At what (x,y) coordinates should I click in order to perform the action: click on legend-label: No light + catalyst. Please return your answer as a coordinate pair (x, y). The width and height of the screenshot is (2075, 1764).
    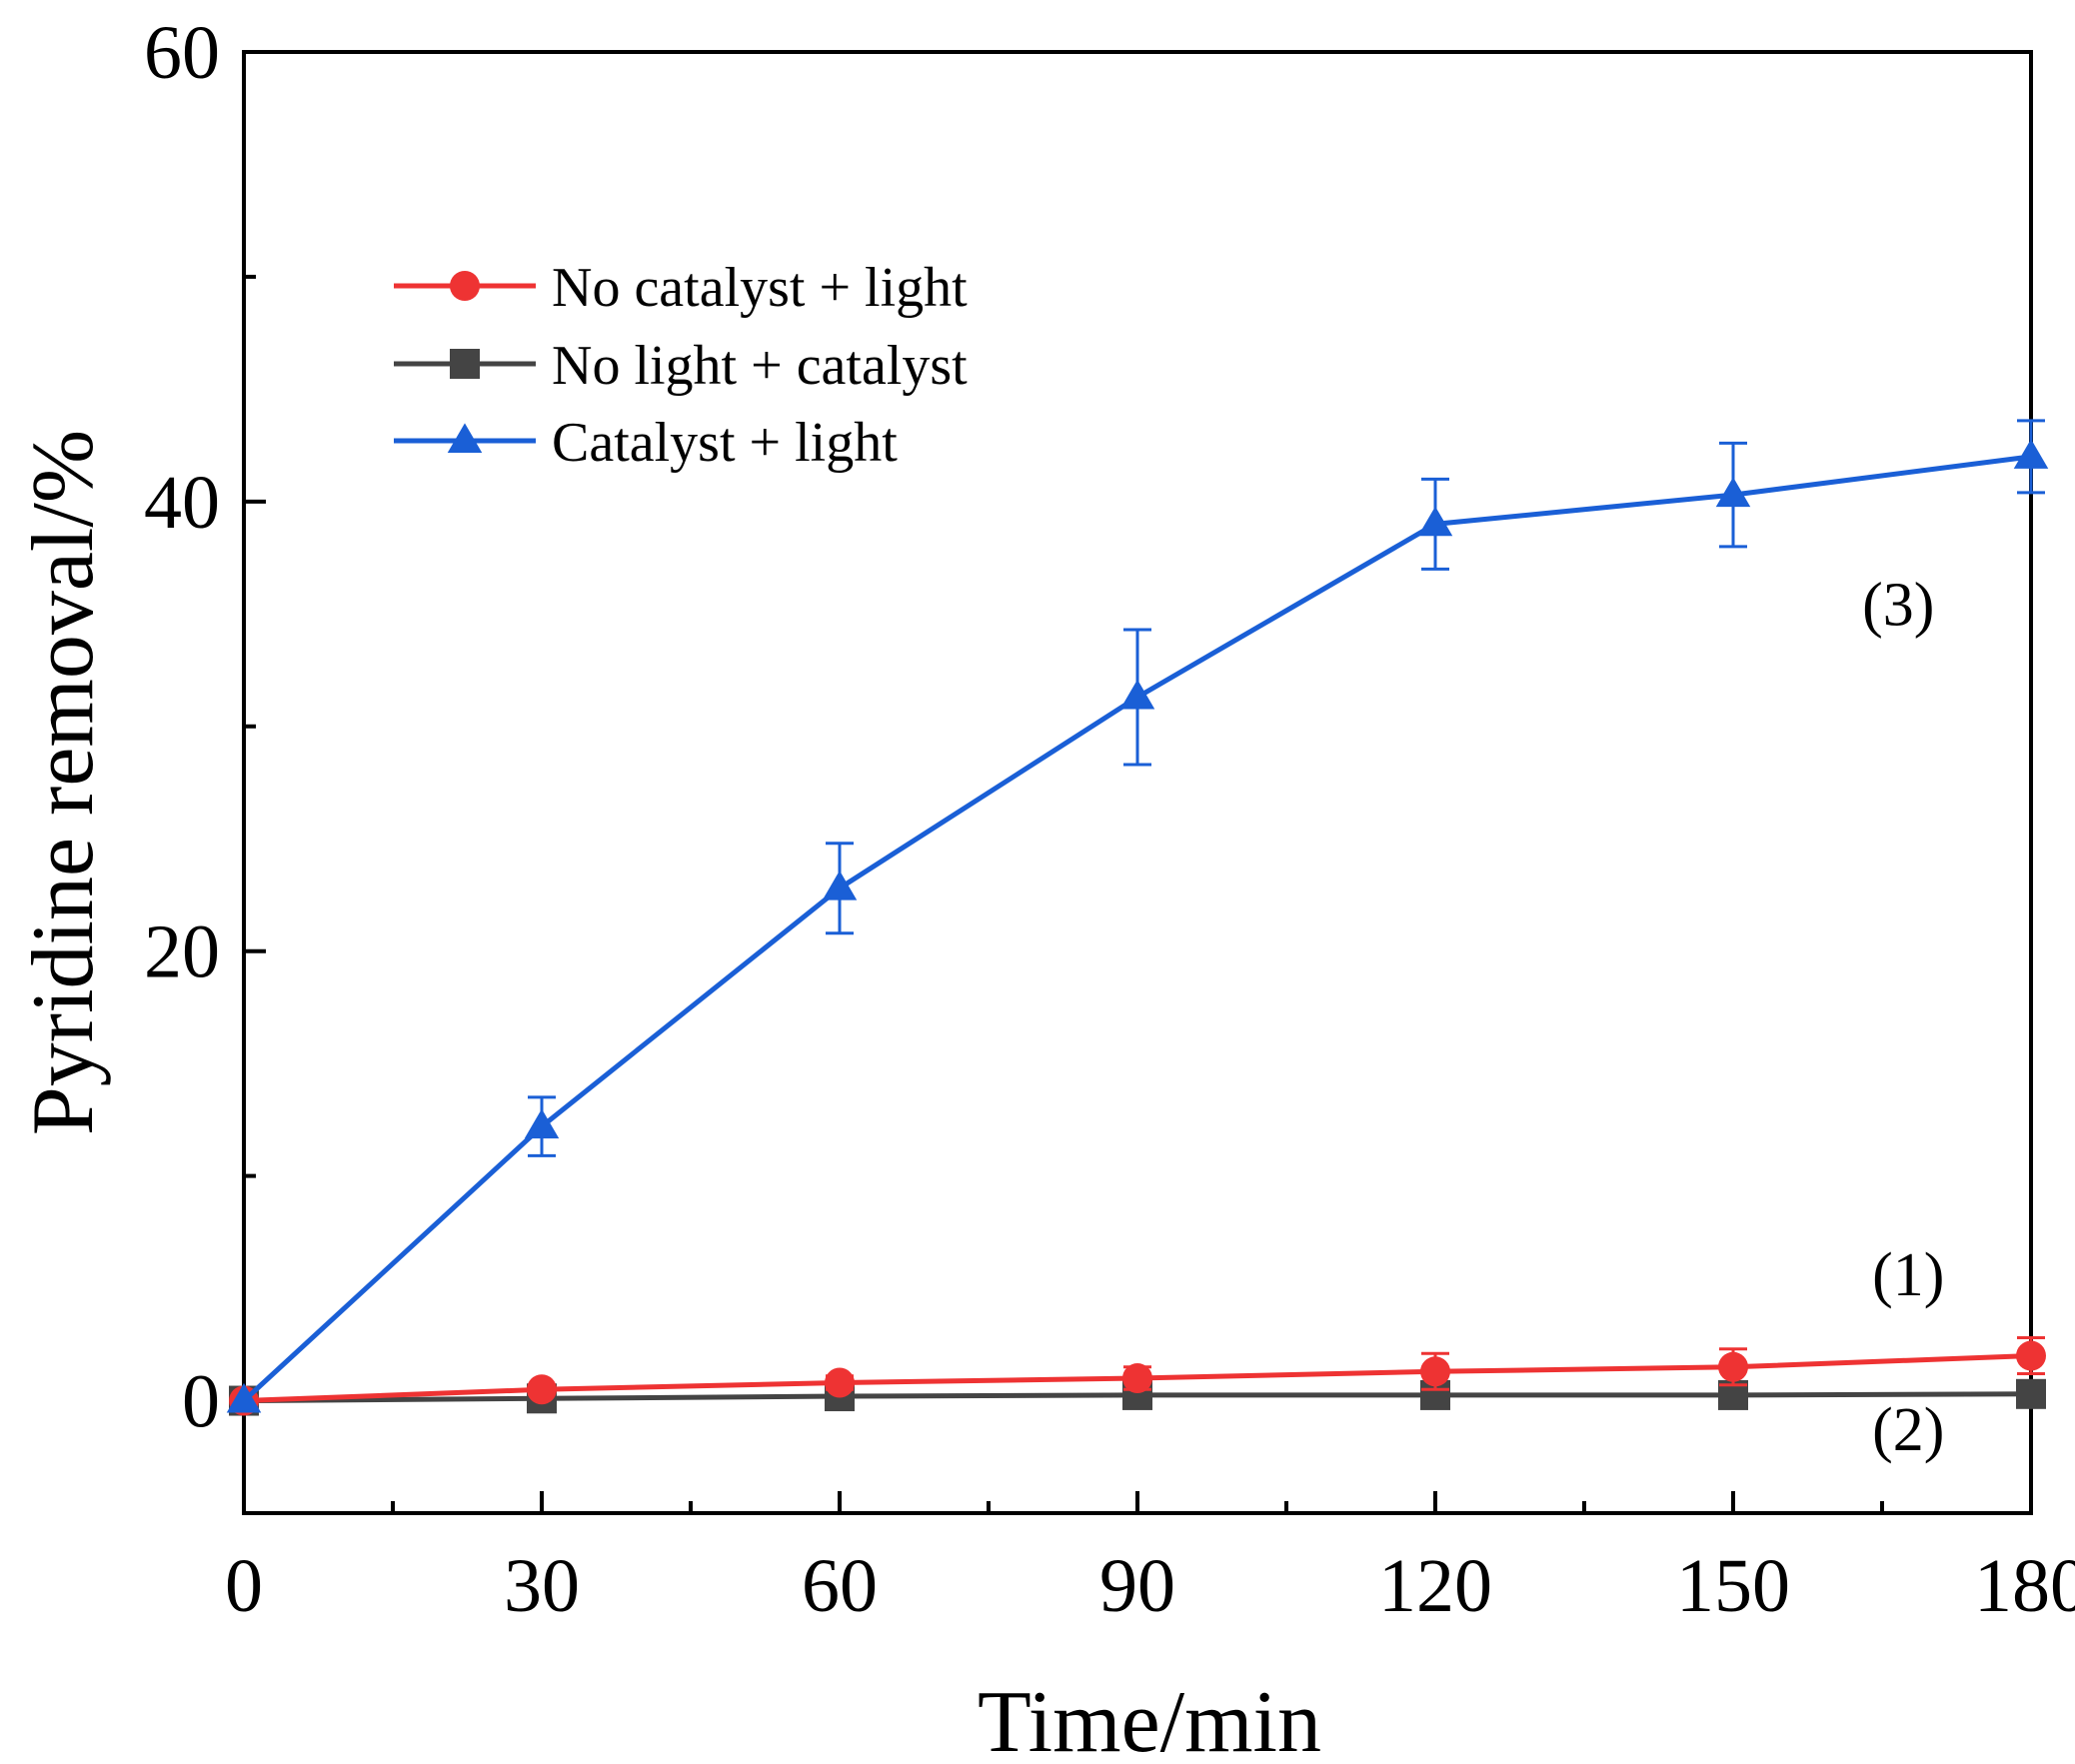
    Looking at the image, I should click on (760, 366).